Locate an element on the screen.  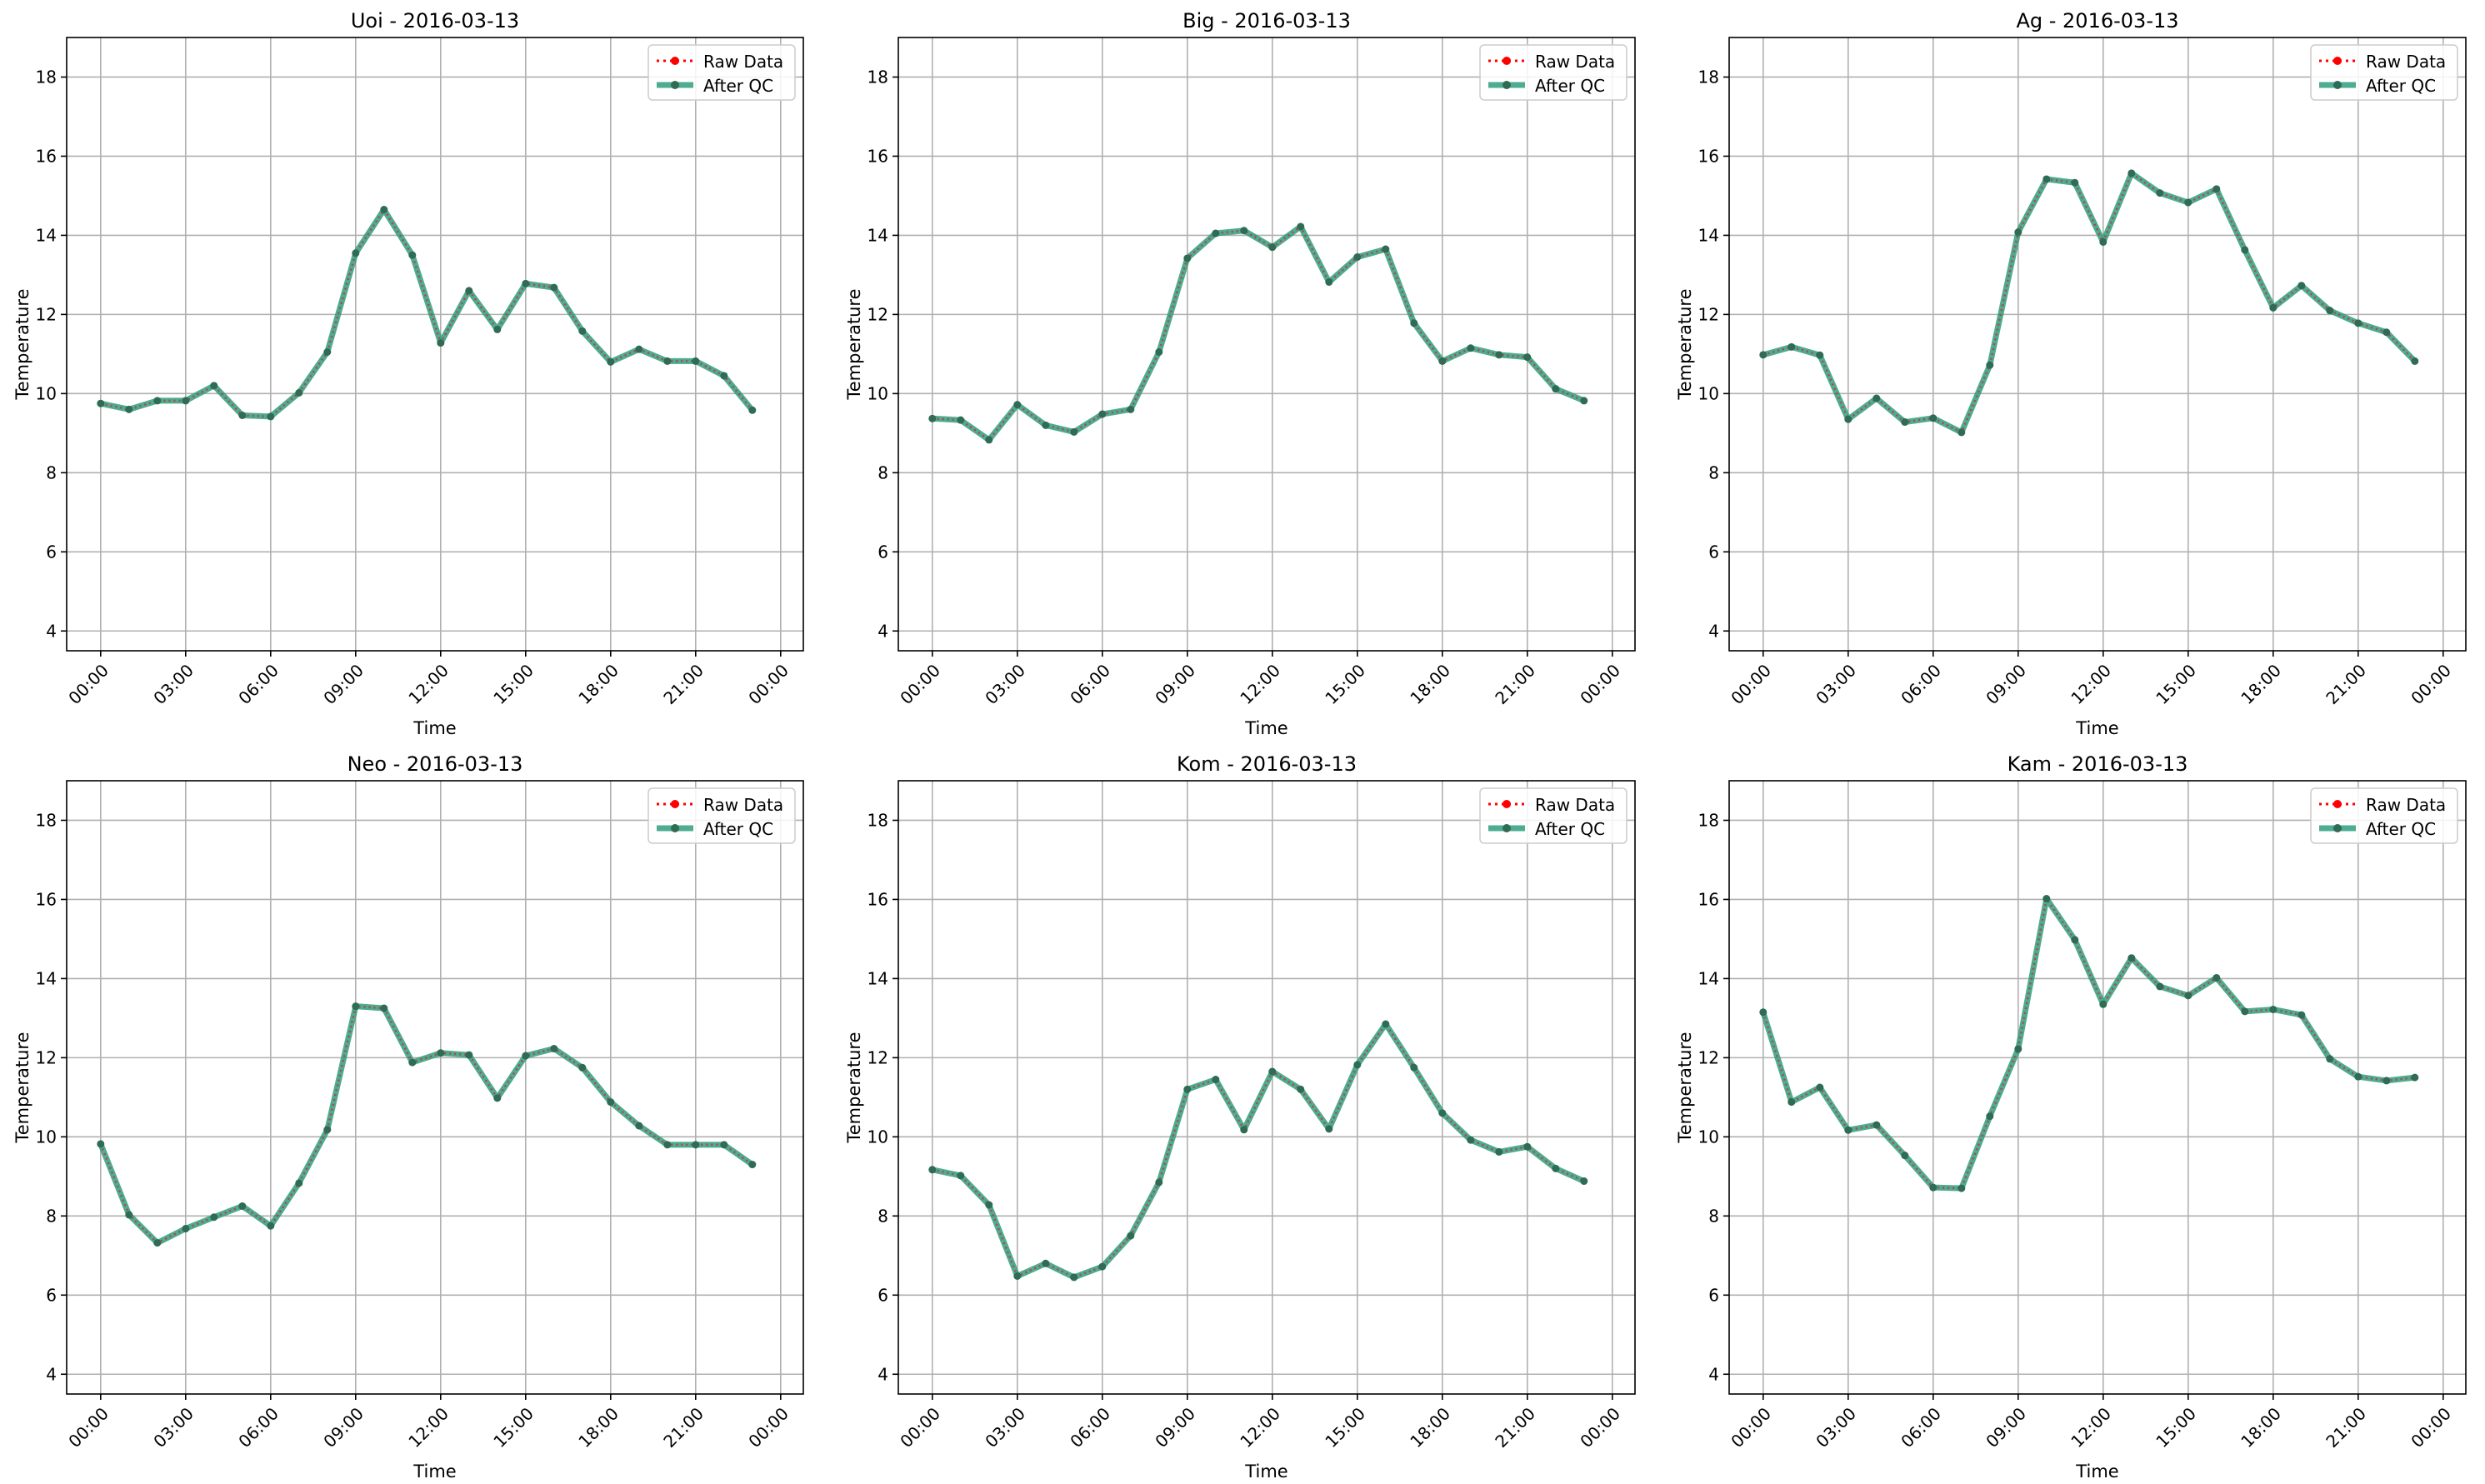
y-tick-label: 6 is located at coordinates (883, 1295).